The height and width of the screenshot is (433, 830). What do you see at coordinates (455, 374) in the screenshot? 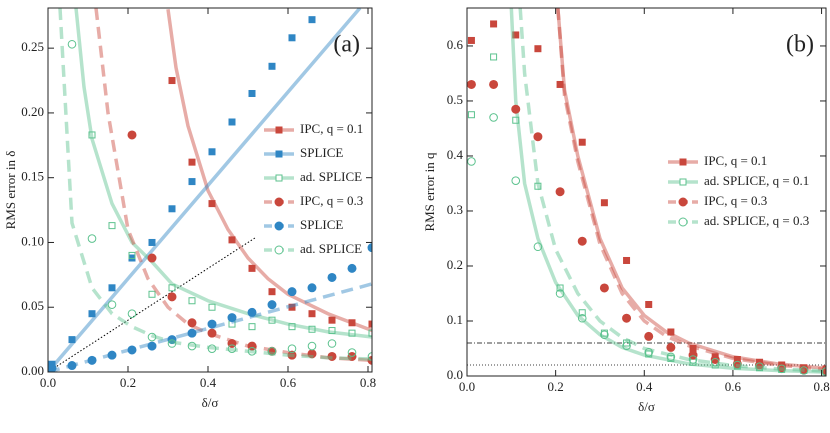
I see `y-tick-label: 0.0` at bounding box center [455, 374].